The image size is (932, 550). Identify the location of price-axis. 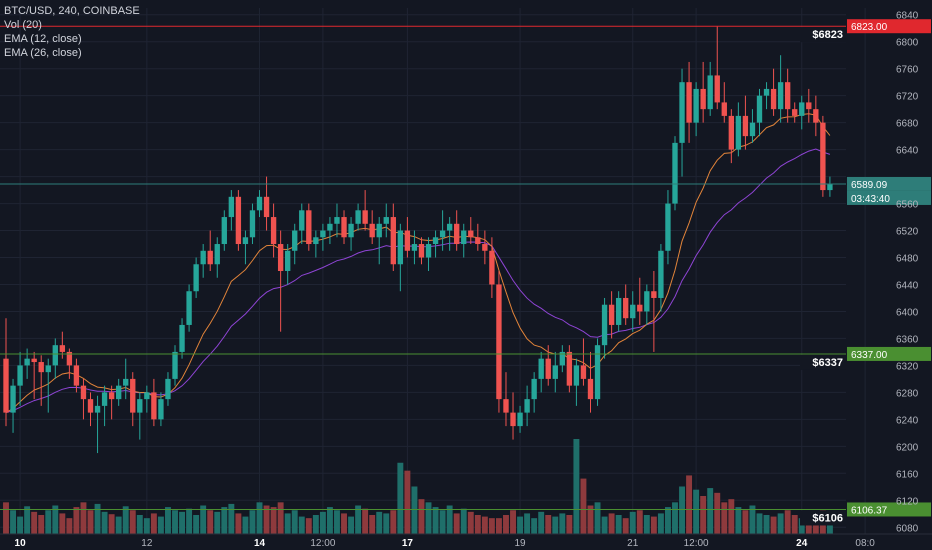
(889, 275).